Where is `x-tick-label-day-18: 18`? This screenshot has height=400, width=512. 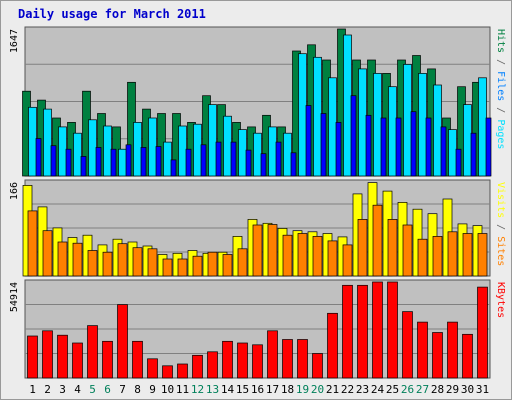
x-tick-label-day-18: 18 is located at coordinates (287, 389).